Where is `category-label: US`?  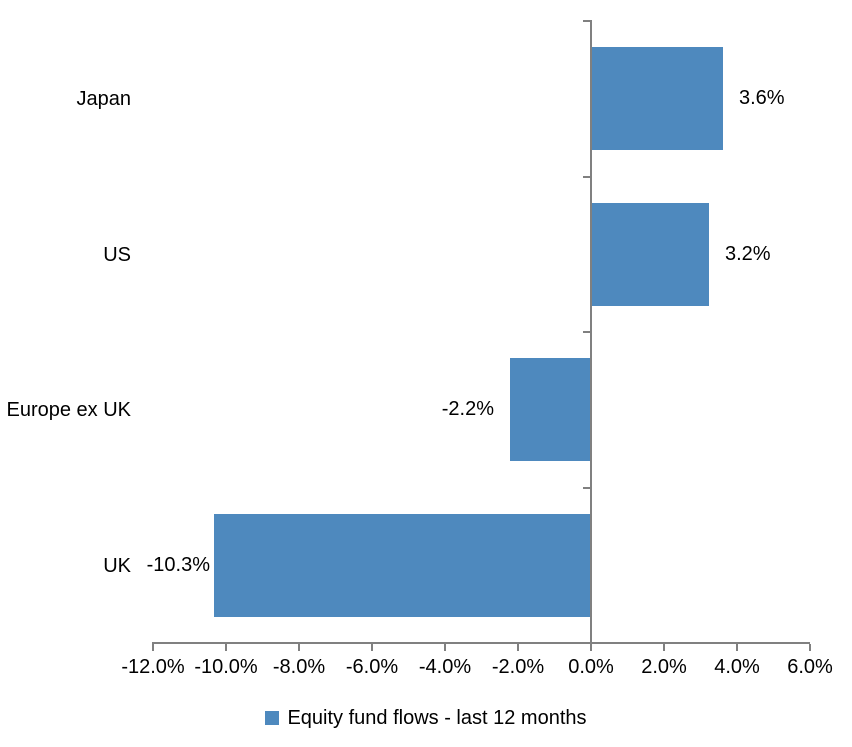
category-label: US is located at coordinates (117, 254).